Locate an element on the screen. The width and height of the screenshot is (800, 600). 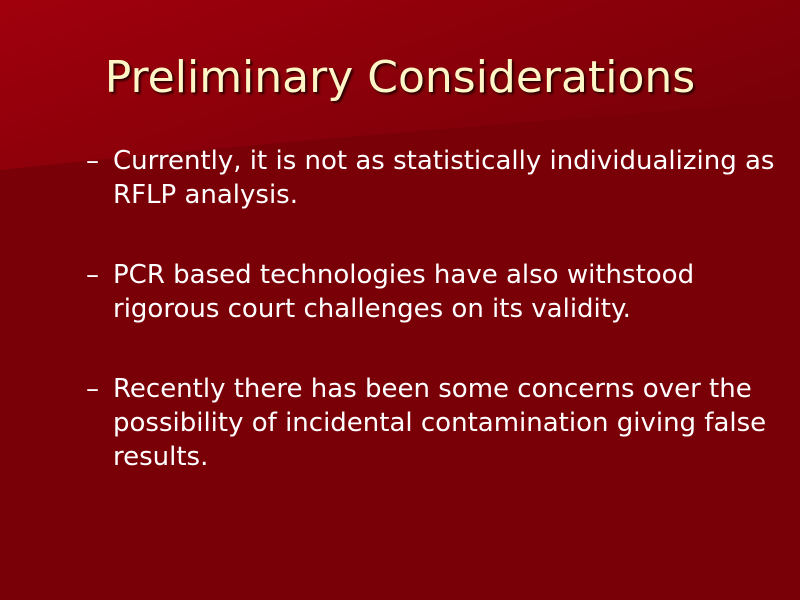
slide-title: Preliminary Considerations is located at coordinates (400, 77).